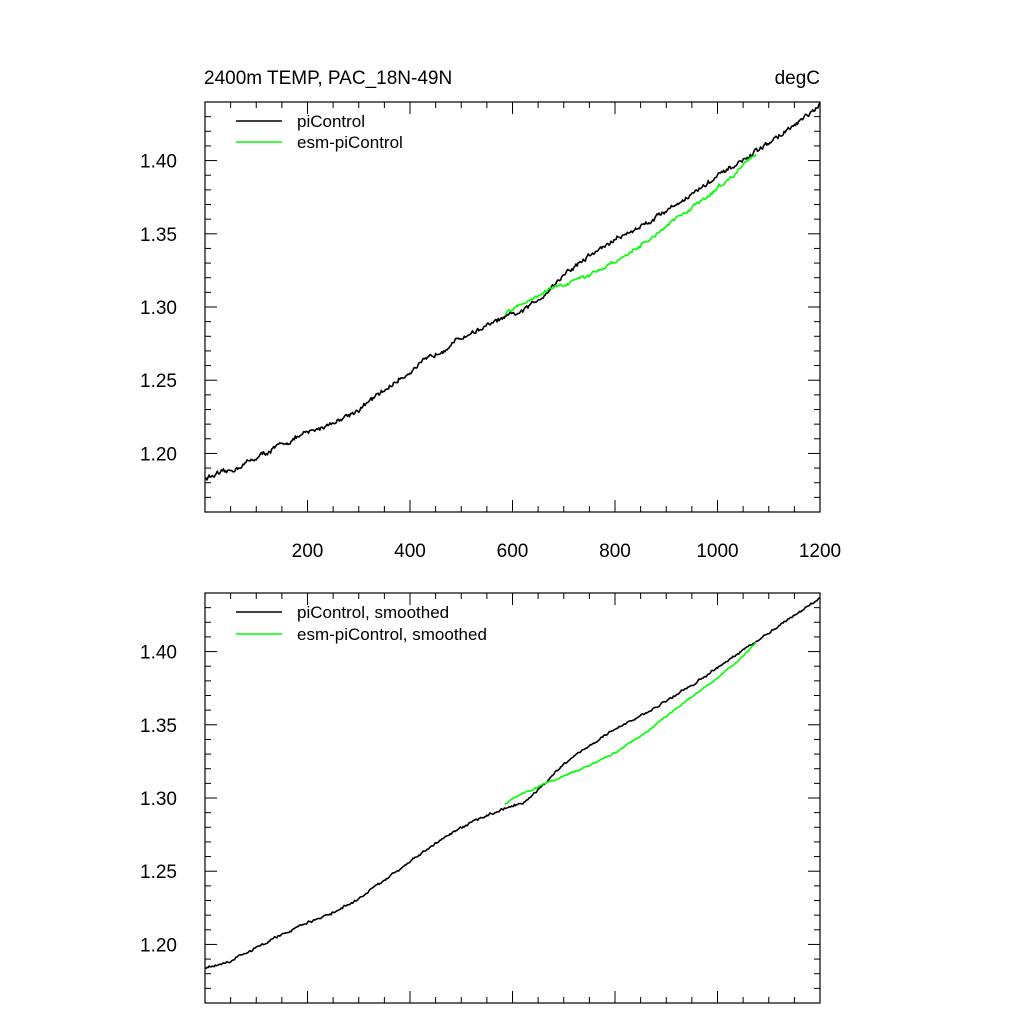 The width and height of the screenshot is (1024, 1024). I want to click on legend-label-esm-picontrol-smoothed: esm-piControl, smoothed, so click(392, 634).